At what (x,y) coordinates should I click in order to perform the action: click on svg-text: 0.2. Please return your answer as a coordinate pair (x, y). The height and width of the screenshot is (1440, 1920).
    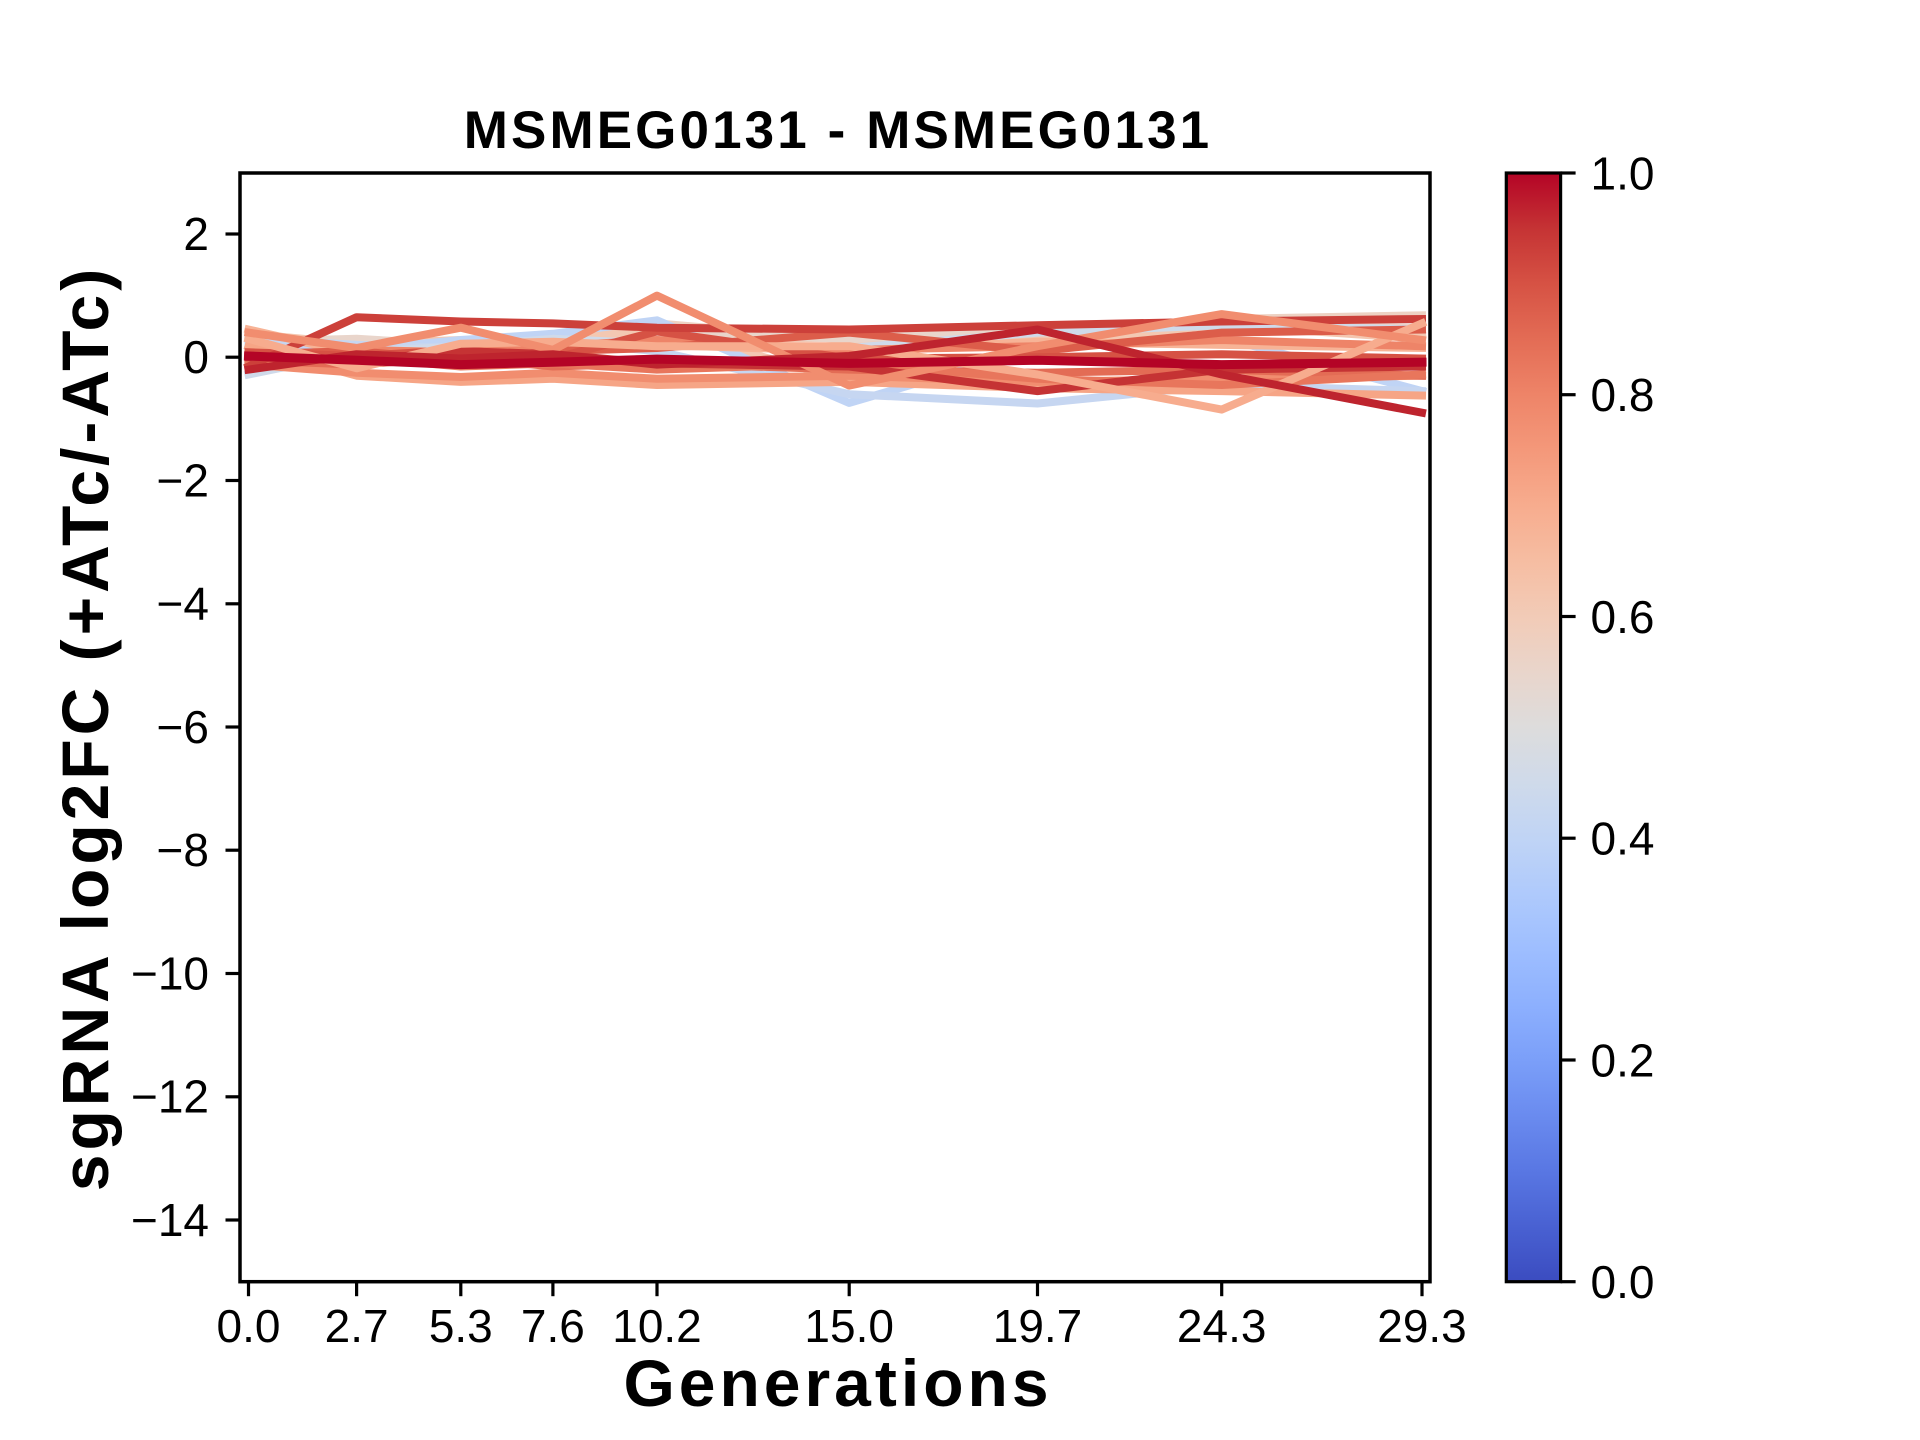
    Looking at the image, I should click on (1623, 1061).